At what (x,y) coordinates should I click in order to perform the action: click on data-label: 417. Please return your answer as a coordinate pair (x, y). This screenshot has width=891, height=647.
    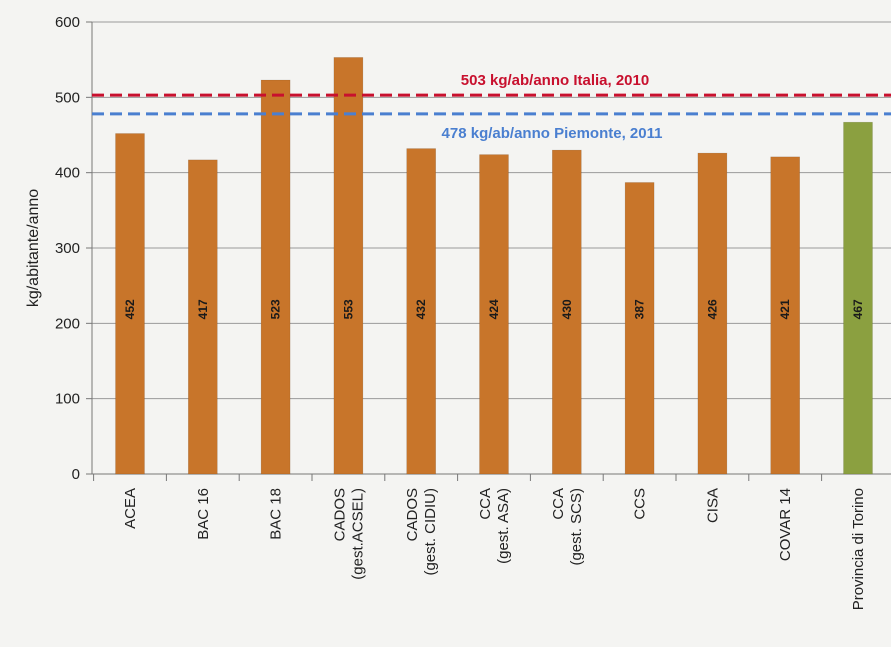
    Looking at the image, I should click on (203, 309).